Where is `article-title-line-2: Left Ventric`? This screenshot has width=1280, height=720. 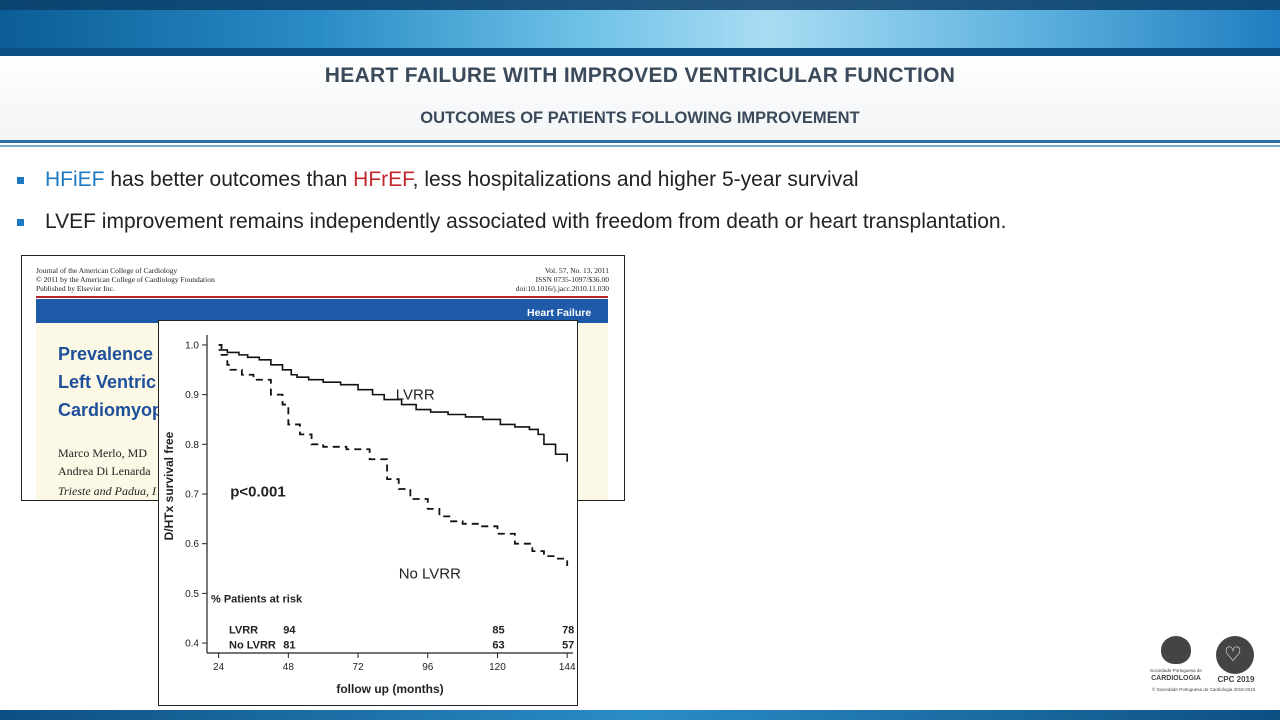
article-title-line-2: Left Ventric is located at coordinates (107, 382).